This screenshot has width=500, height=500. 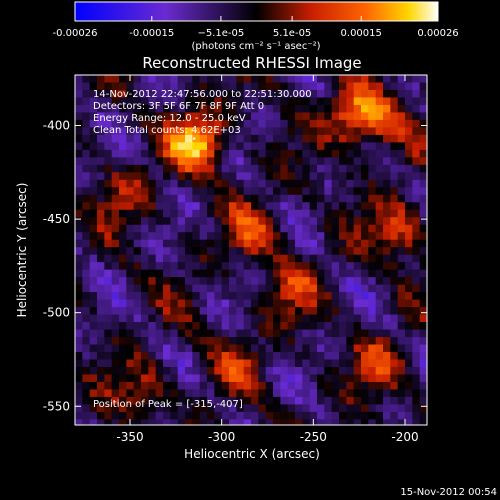 What do you see at coordinates (194, 138) in the screenshot?
I see `peak-marker` at bounding box center [194, 138].